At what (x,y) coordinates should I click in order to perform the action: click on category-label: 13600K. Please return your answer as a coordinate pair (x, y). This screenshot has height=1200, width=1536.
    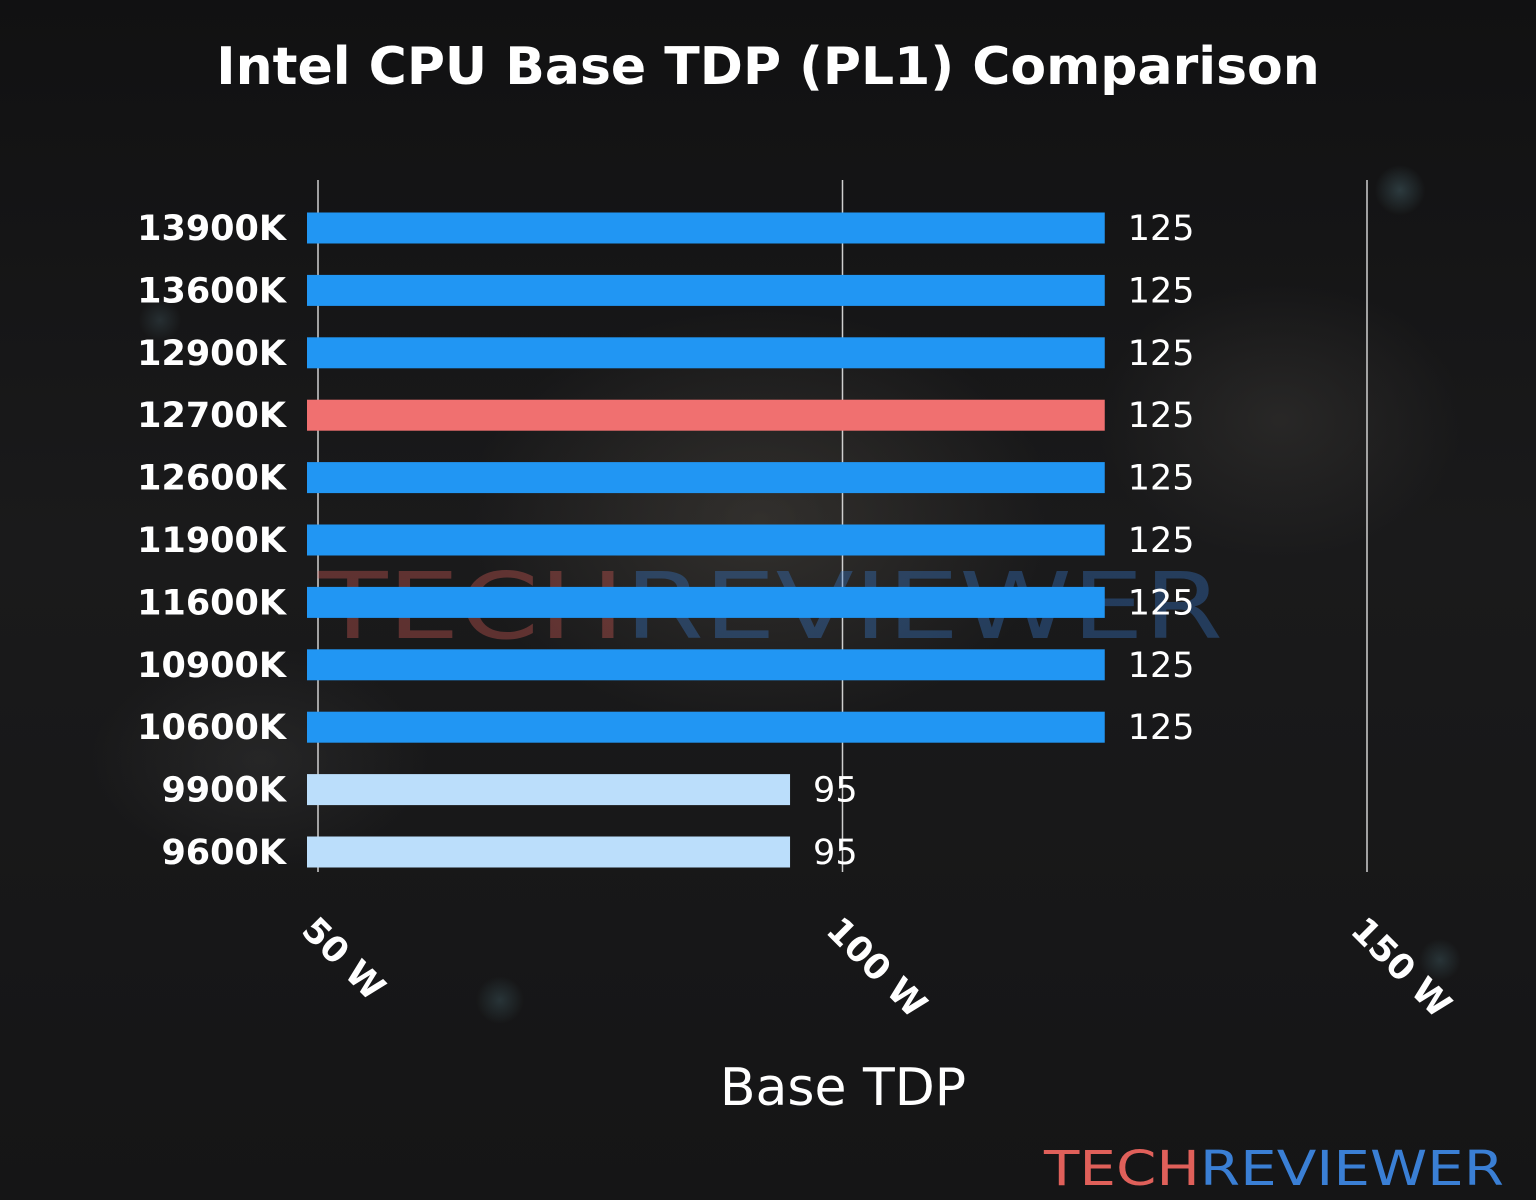
    Looking at the image, I should click on (212, 291).